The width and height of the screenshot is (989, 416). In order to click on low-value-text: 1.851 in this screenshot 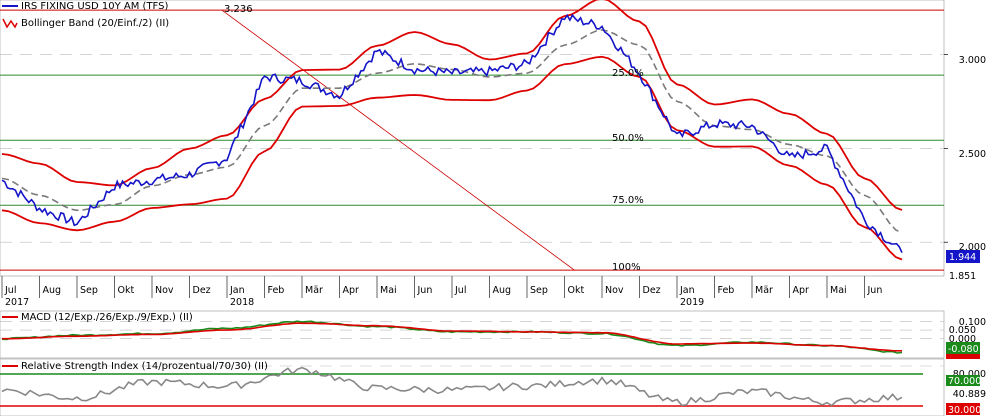, I will do `click(962, 276)`.